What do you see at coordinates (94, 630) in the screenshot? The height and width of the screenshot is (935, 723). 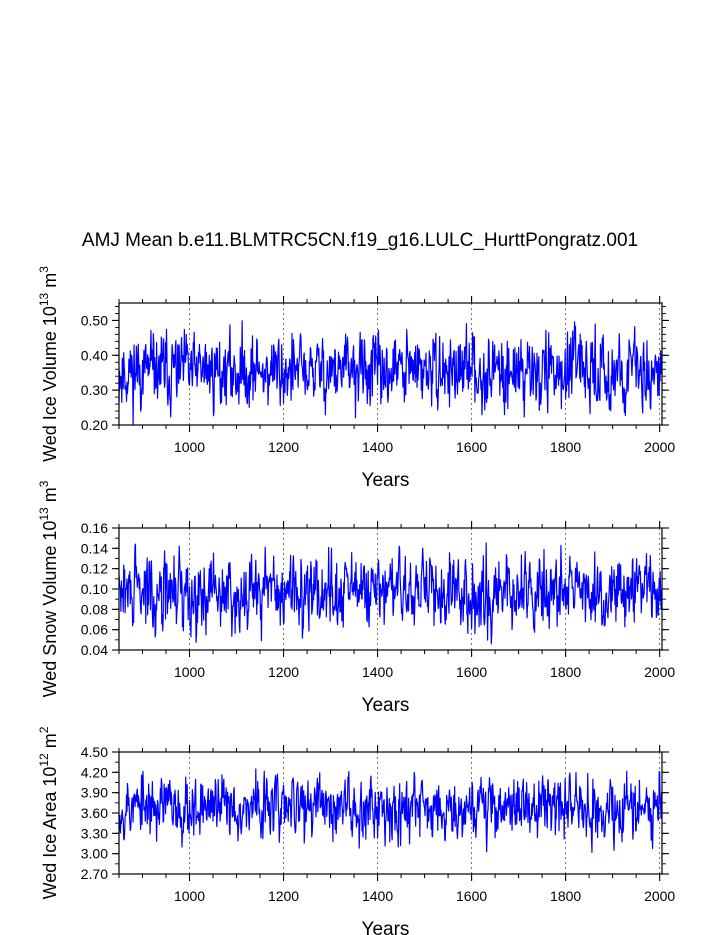 I see `y-tick-label: 0.06` at bounding box center [94, 630].